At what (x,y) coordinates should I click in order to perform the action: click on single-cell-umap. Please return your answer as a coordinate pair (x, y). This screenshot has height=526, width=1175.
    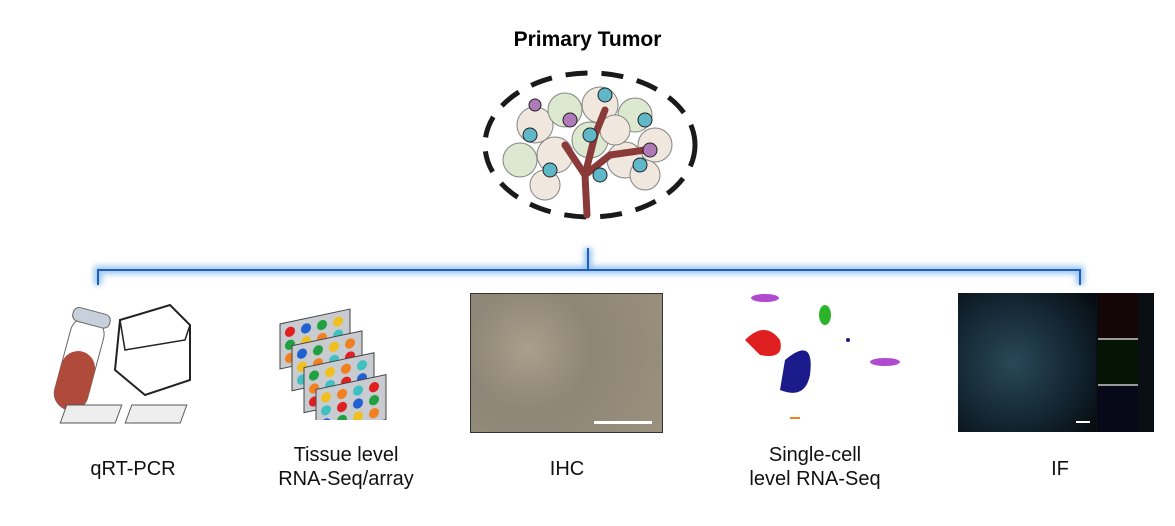
    Looking at the image, I should click on (822, 356).